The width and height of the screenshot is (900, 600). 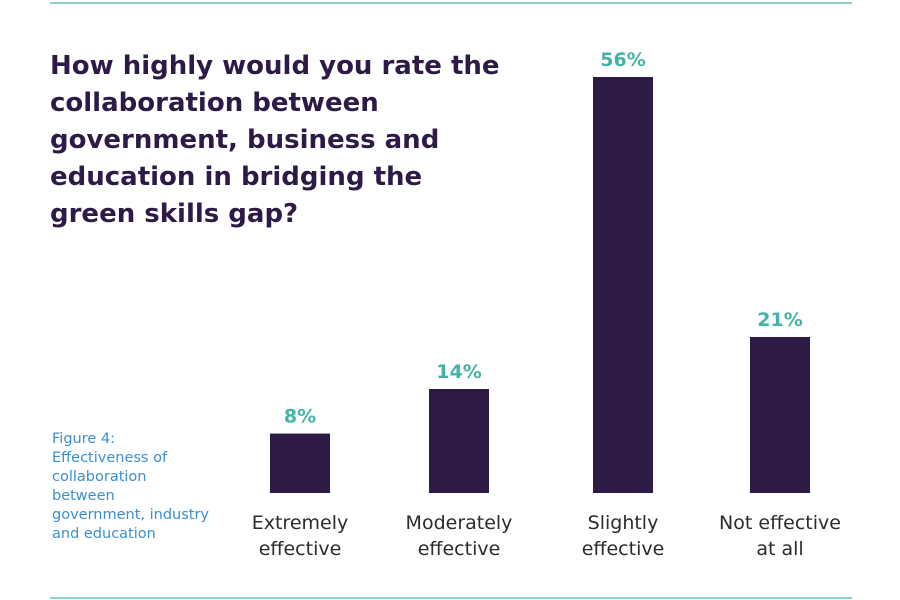 I want to click on category-label-1: Moderately effective, so click(x=459, y=536).